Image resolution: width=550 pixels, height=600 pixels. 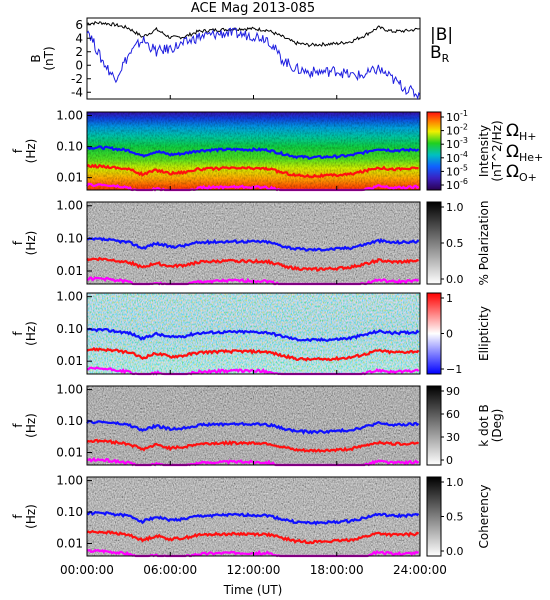 What do you see at coordinates (446, 58) in the screenshot?
I see `legend-b-radial-sub: R` at bounding box center [446, 58].